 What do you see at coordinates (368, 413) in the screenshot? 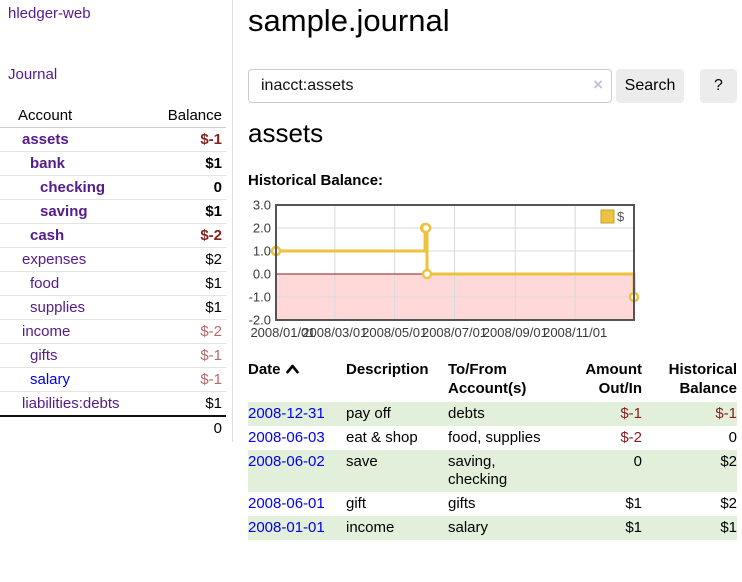
I see `transaction-description: pay off` at bounding box center [368, 413].